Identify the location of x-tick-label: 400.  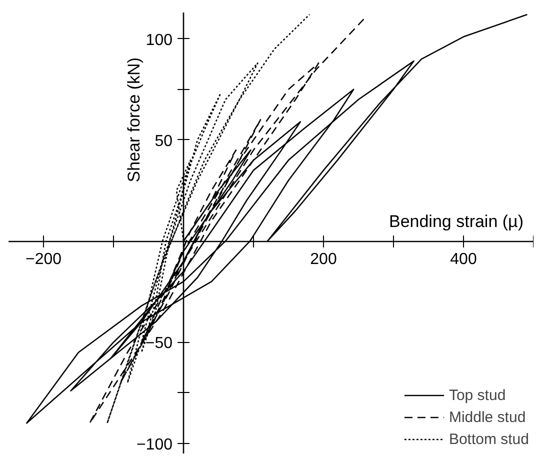
(463, 259).